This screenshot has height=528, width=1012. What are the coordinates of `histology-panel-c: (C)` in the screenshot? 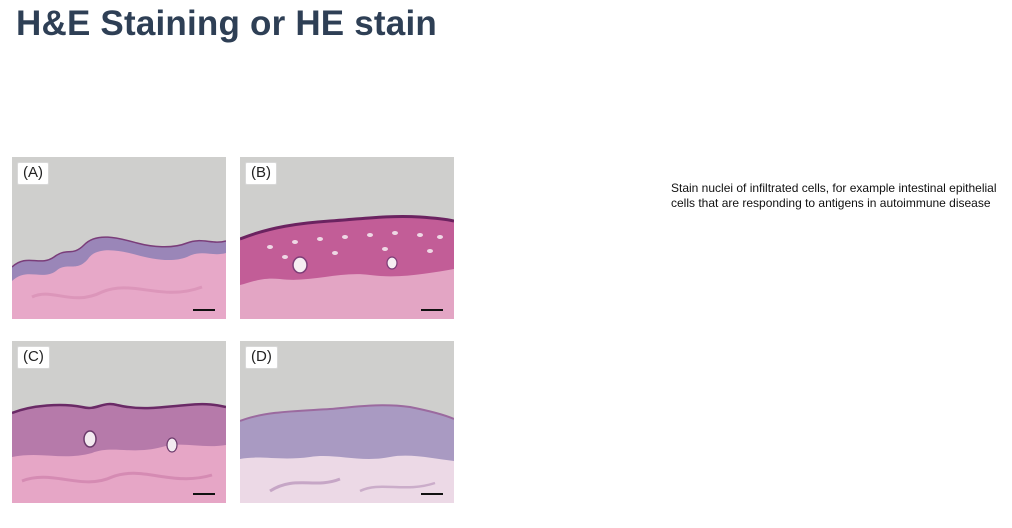 It's located at (119, 422).